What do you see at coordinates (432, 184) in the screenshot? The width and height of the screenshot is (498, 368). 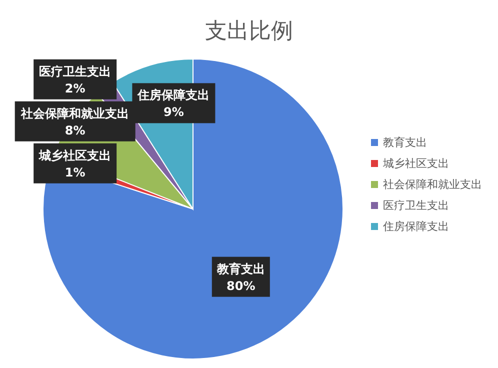 I see `legend-label: 社会保障和就业支出` at bounding box center [432, 184].